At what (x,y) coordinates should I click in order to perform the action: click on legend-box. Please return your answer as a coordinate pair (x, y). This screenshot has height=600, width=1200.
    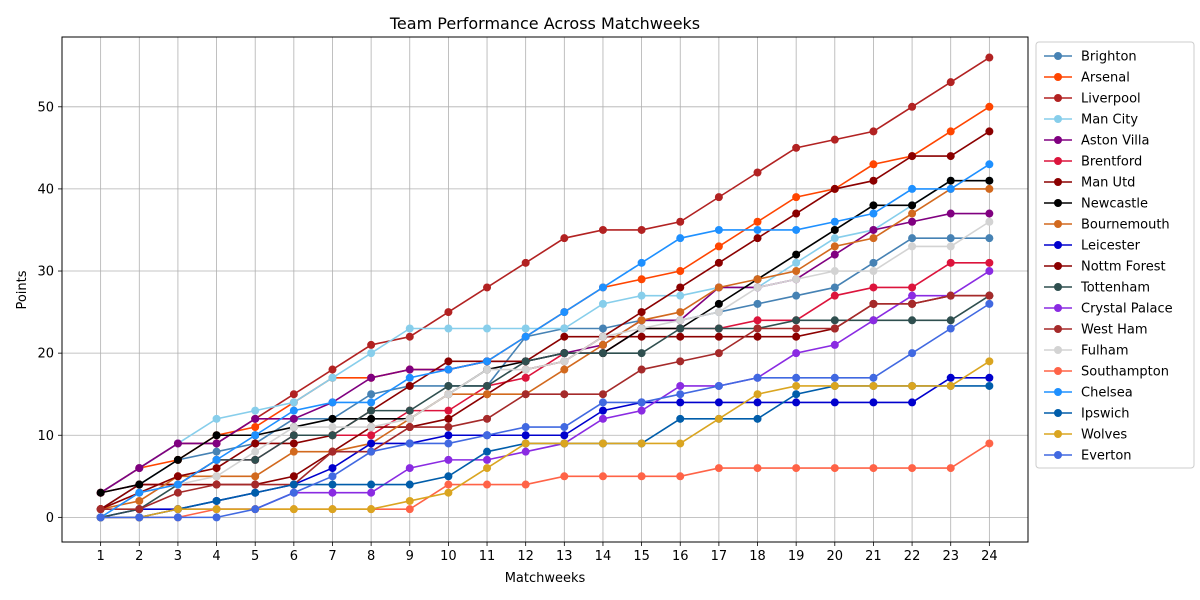
    Looking at the image, I should click on (1115, 255).